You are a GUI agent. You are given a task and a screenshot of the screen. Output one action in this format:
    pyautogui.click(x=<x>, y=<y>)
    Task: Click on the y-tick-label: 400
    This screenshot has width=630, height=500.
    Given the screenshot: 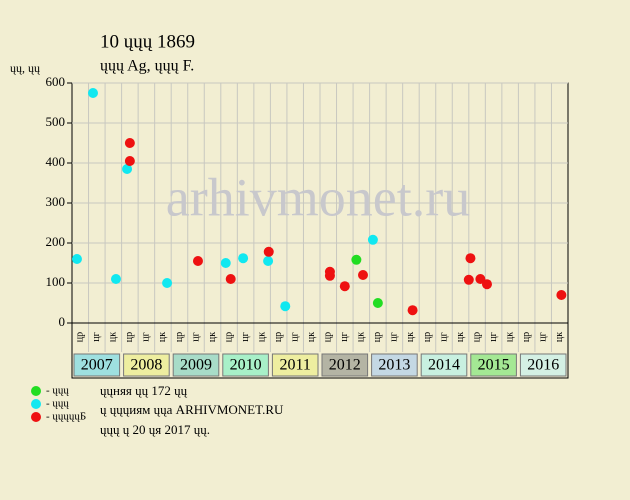 What is the action you would take?
    pyautogui.click(x=56, y=161)
    